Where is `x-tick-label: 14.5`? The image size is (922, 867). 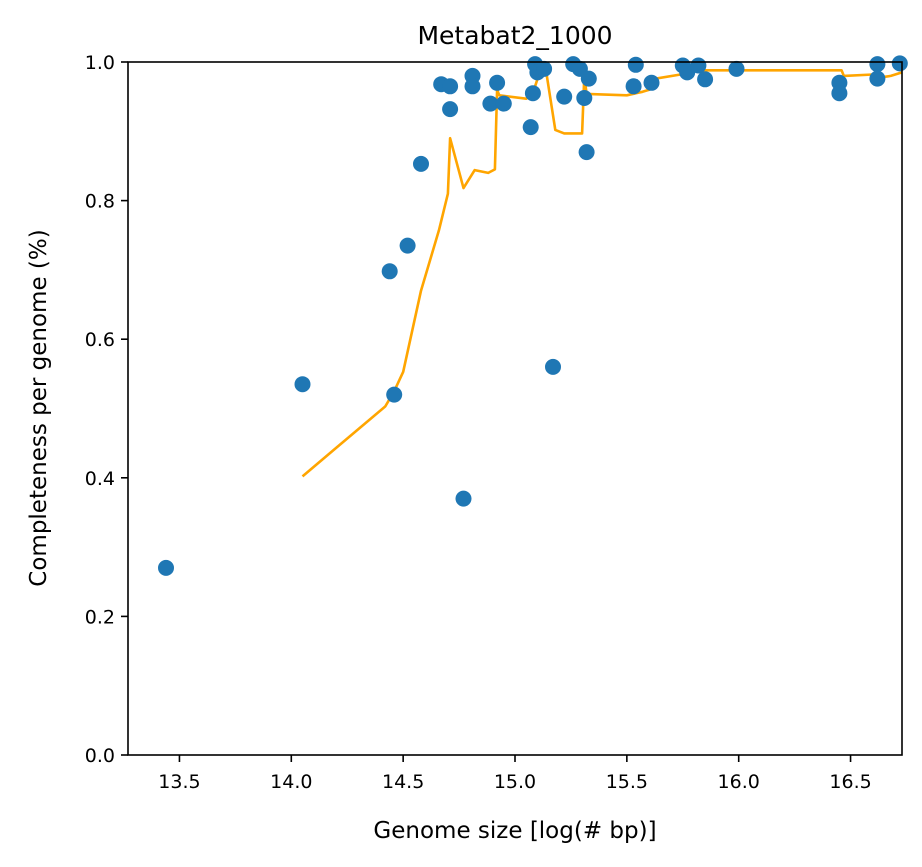
x-tick-label: 14.5 is located at coordinates (403, 782).